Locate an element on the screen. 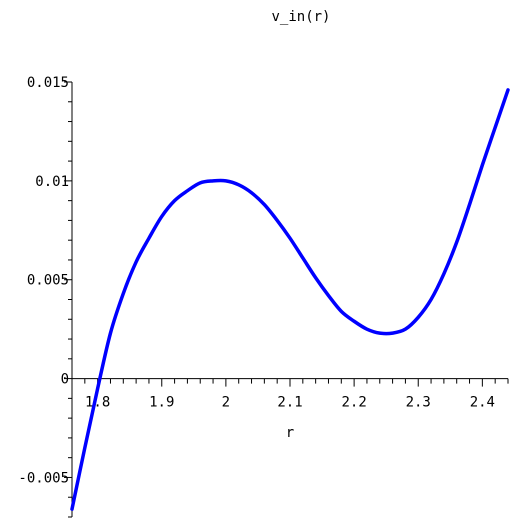  y-tick-label: 0.01 is located at coordinates (52, 182).